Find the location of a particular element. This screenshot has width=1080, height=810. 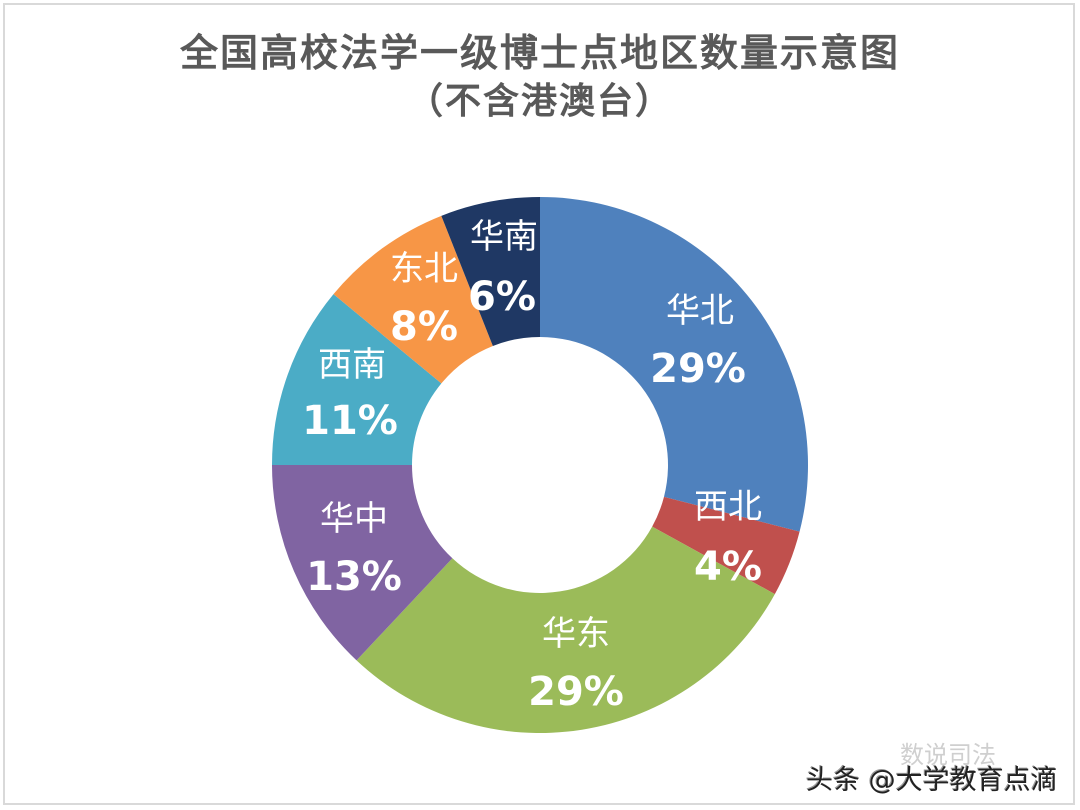

label-dongbei-name: 东北 is located at coordinates (424, 269).